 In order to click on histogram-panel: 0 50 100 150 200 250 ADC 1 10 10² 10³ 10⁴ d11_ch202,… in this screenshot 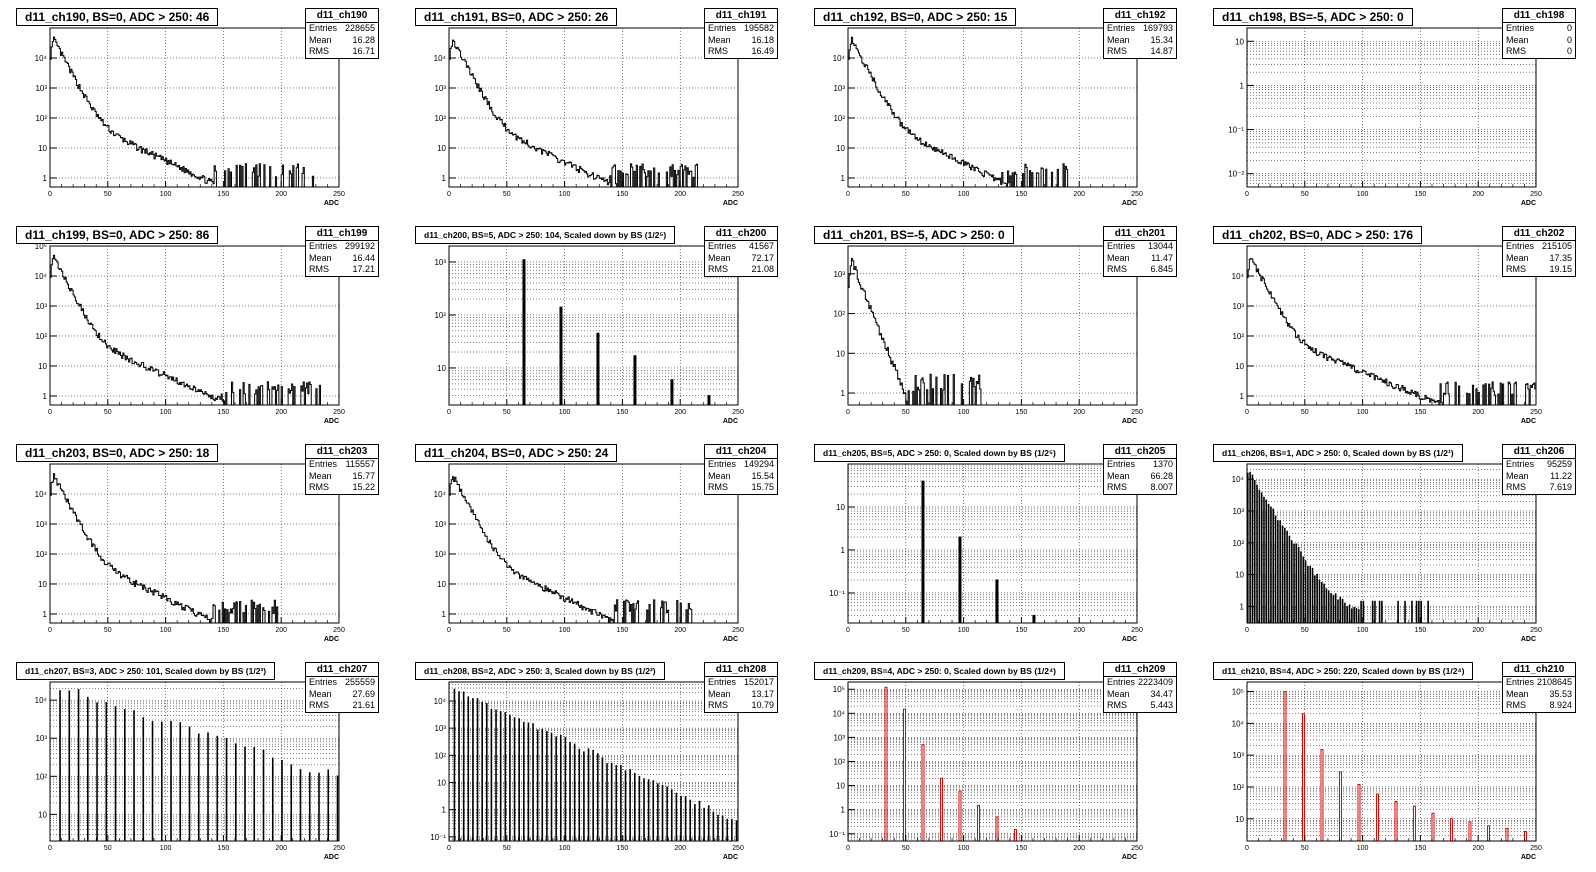, I will do `click(1396, 327)`.